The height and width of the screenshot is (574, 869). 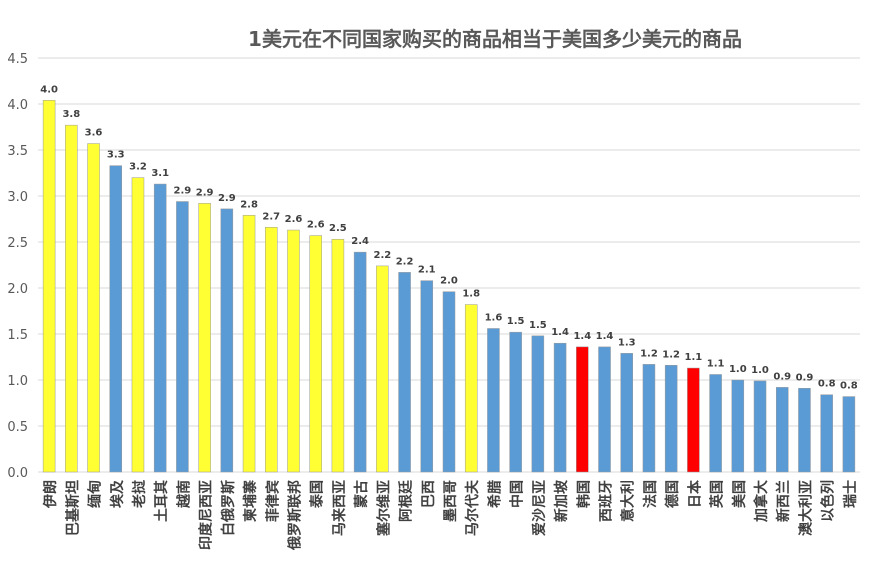 I want to click on value-label: 2.5, so click(x=338, y=228).